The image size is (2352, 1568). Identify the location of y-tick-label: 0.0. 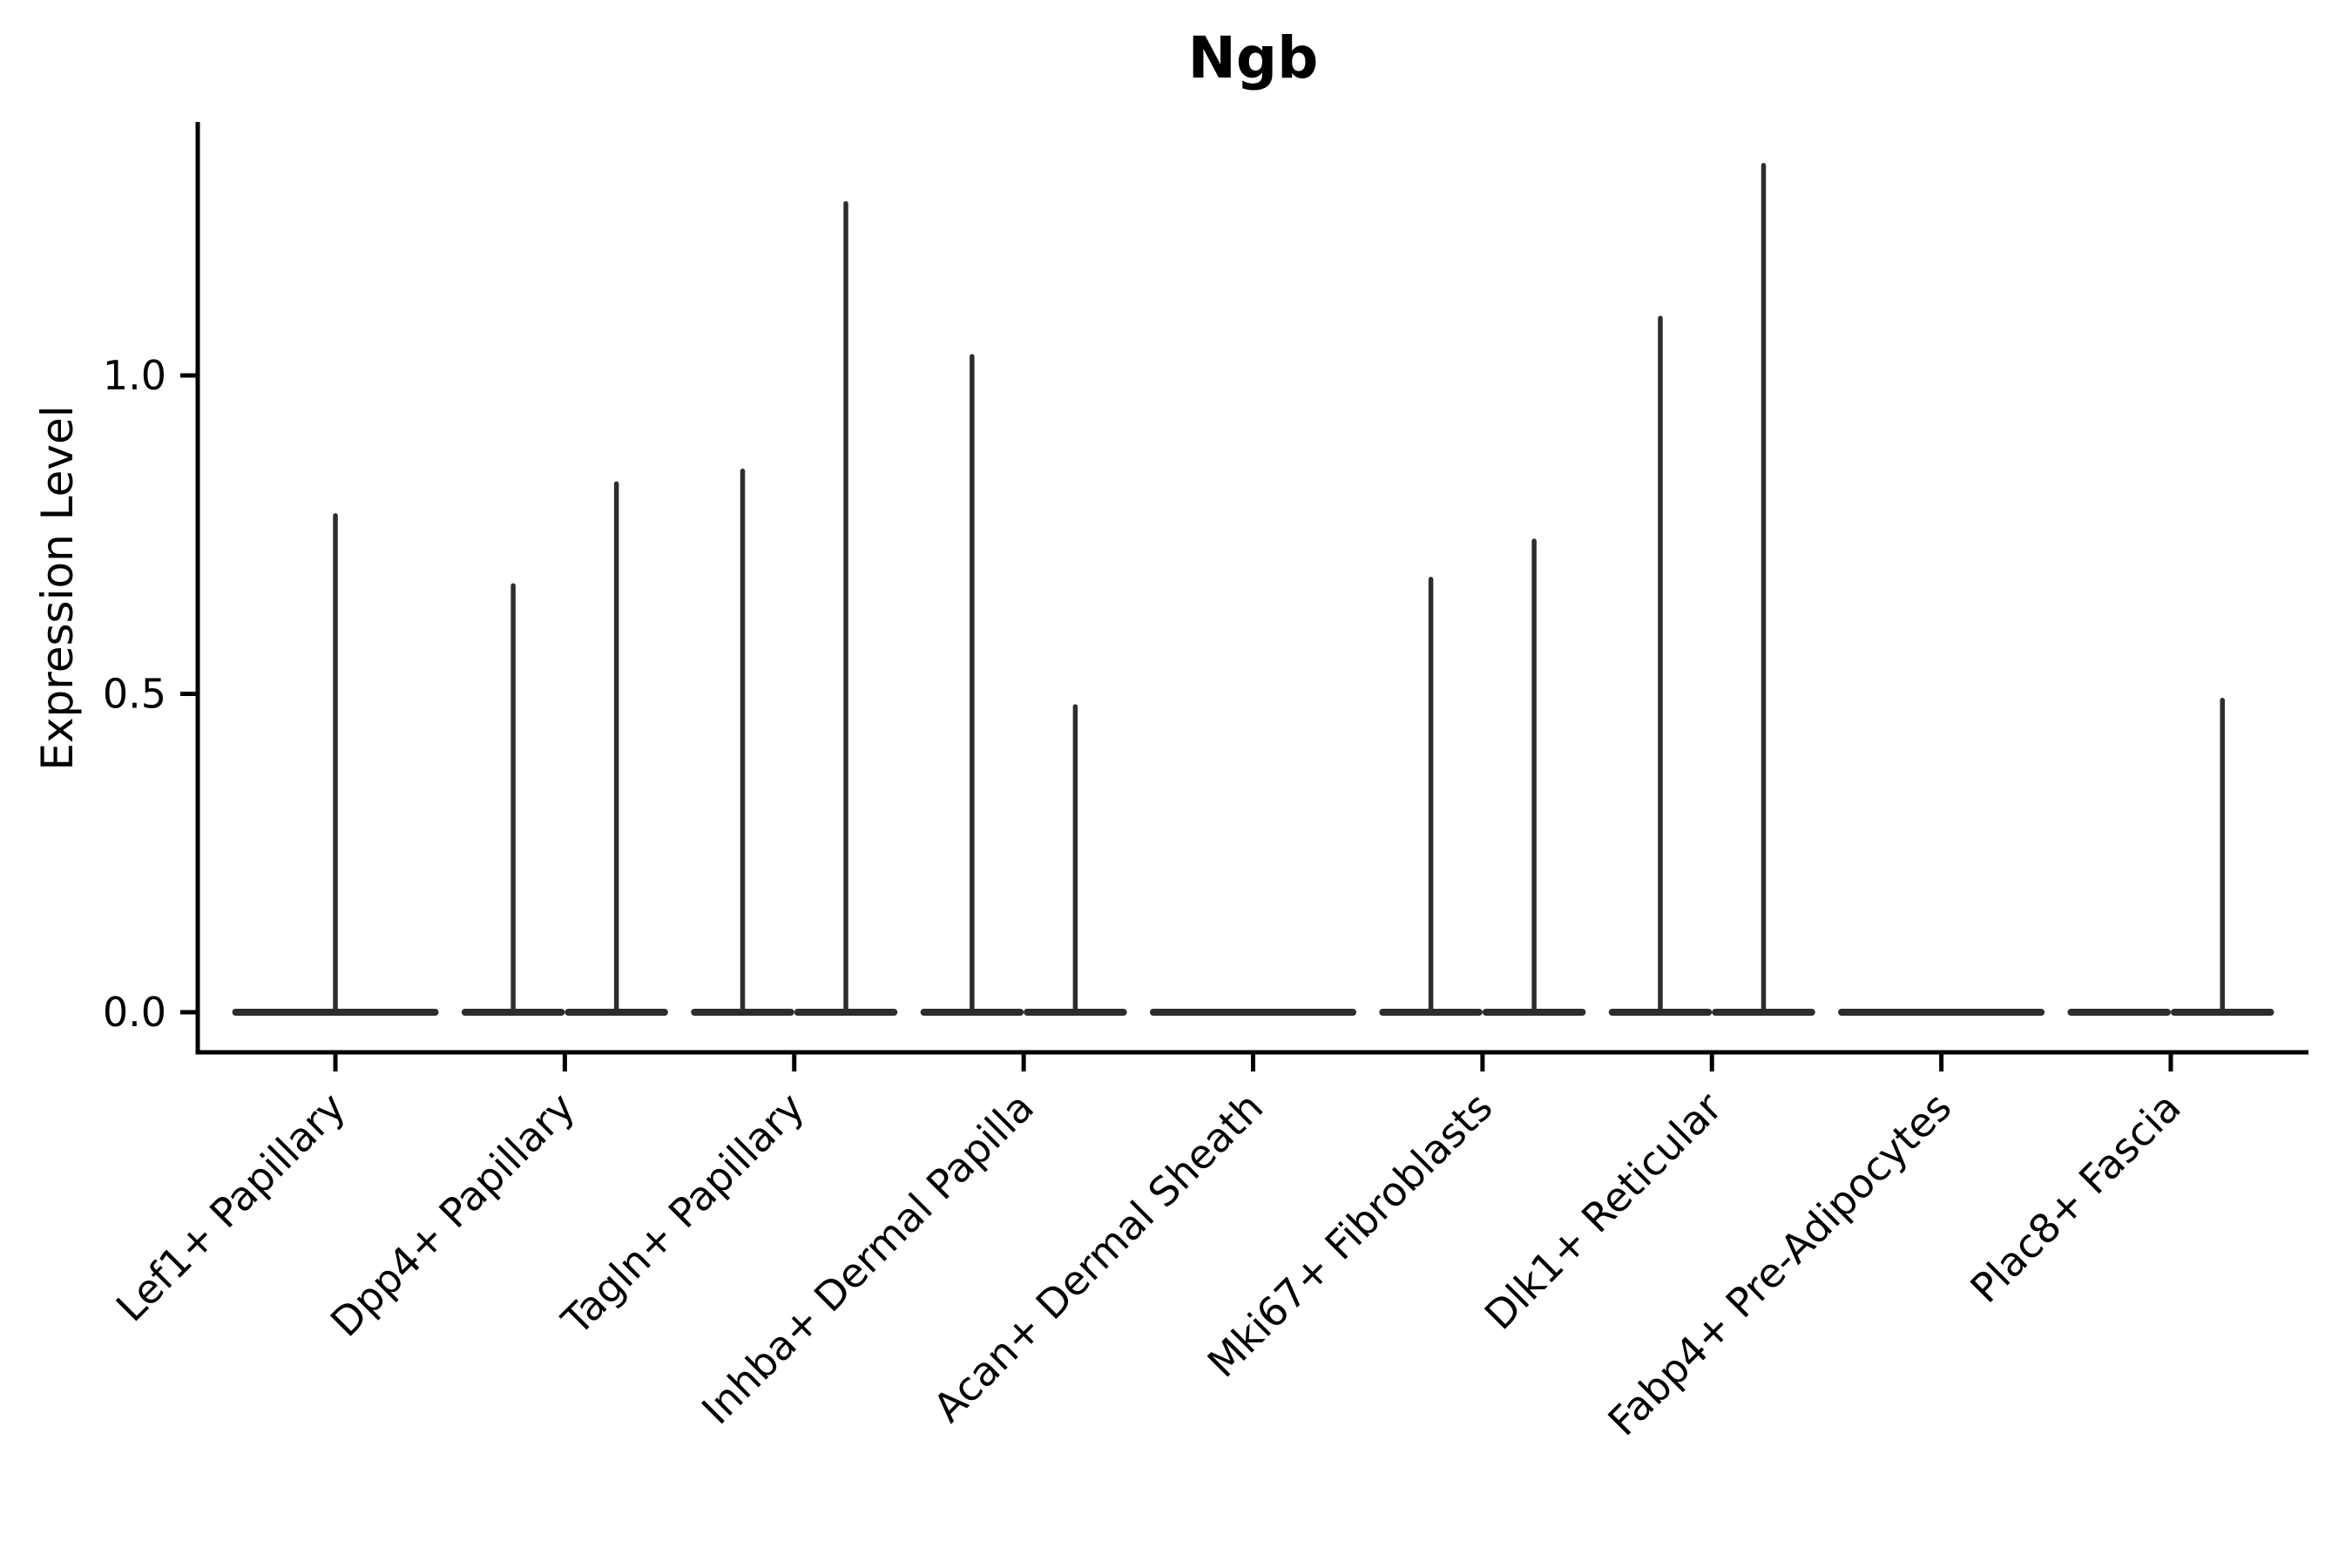
(134, 1013).